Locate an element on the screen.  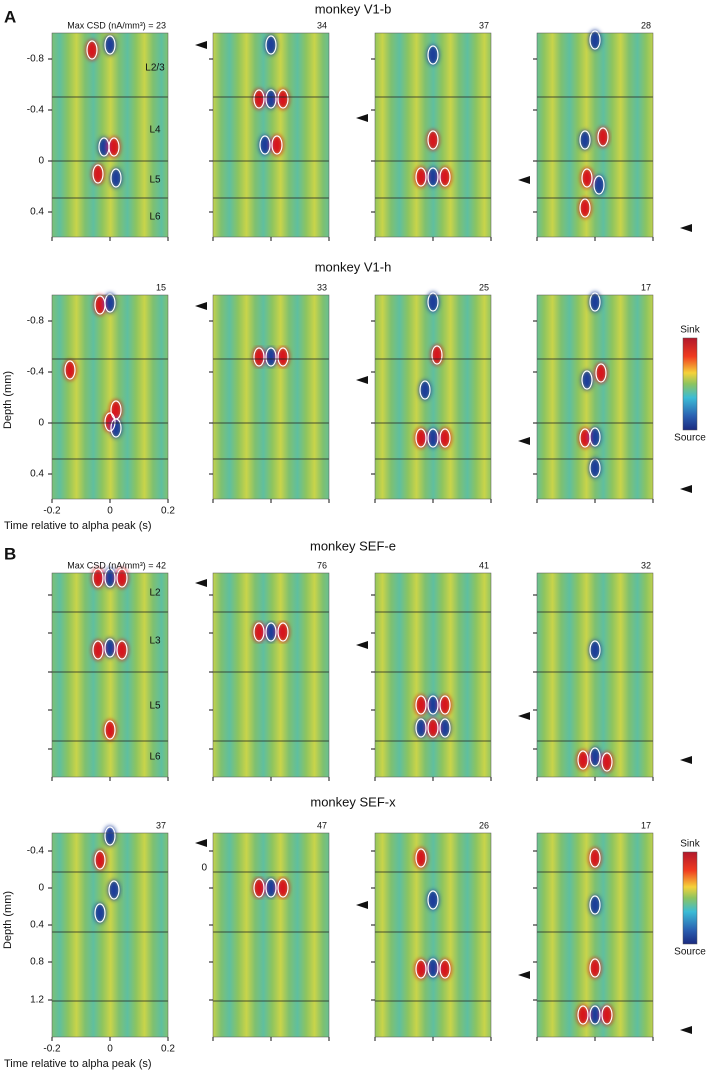
x-axis-label: Time relative to alpha peak (s) is located at coordinates (78, 526).